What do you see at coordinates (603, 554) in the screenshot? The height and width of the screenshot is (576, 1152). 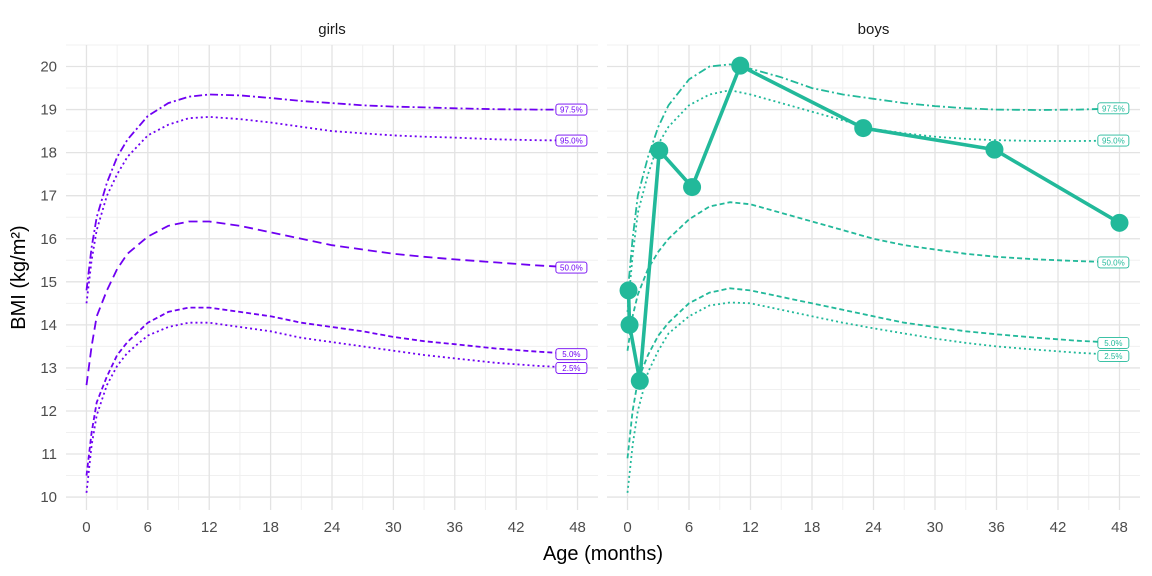 I see `x-axis-title: Age (months)` at bounding box center [603, 554].